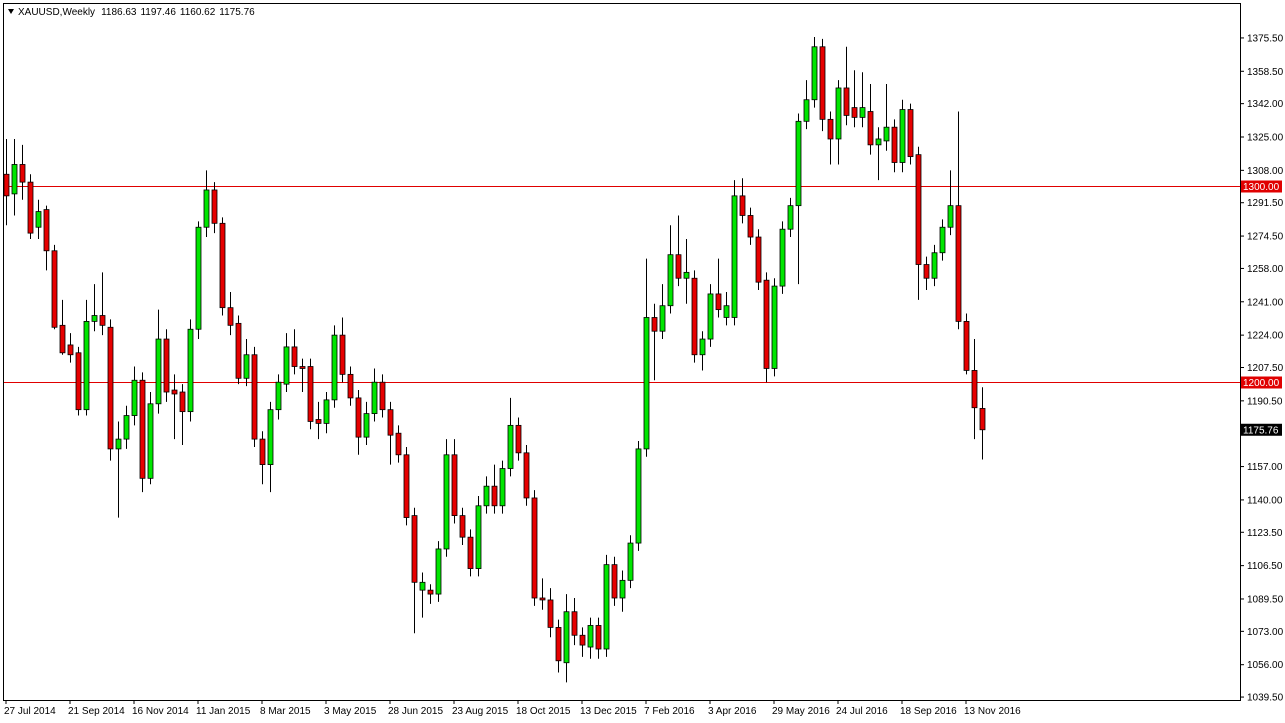 Image resolution: width=1285 pixels, height=723 pixels. What do you see at coordinates (1265, 368) in the screenshot?
I see `y-tick-label: 1207.50` at bounding box center [1265, 368].